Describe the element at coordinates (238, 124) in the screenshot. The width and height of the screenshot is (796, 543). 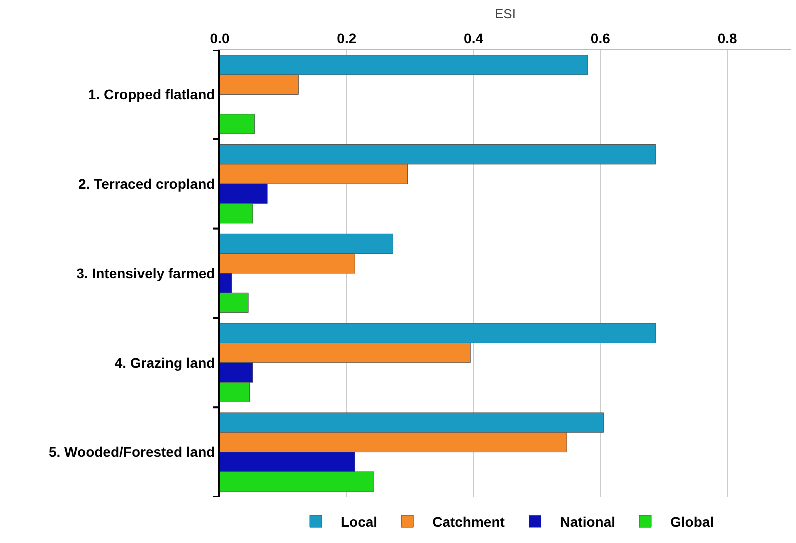
I see `bar` at that location.